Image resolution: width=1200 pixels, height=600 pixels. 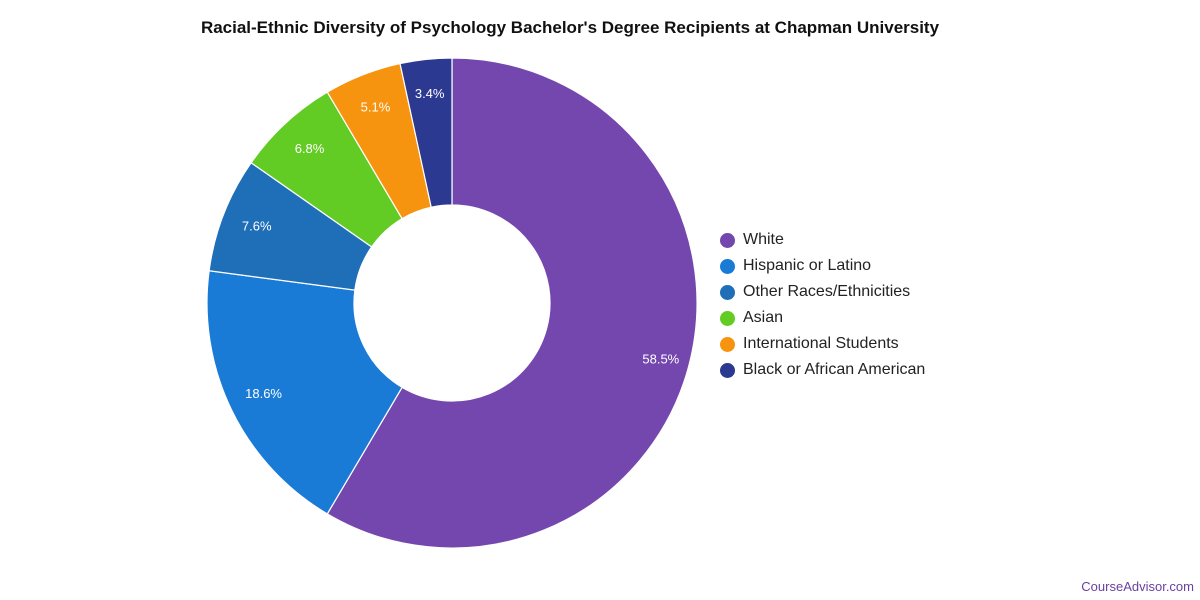 What do you see at coordinates (426, 132) in the screenshot?
I see `slice-black-or-african-american` at bounding box center [426, 132].